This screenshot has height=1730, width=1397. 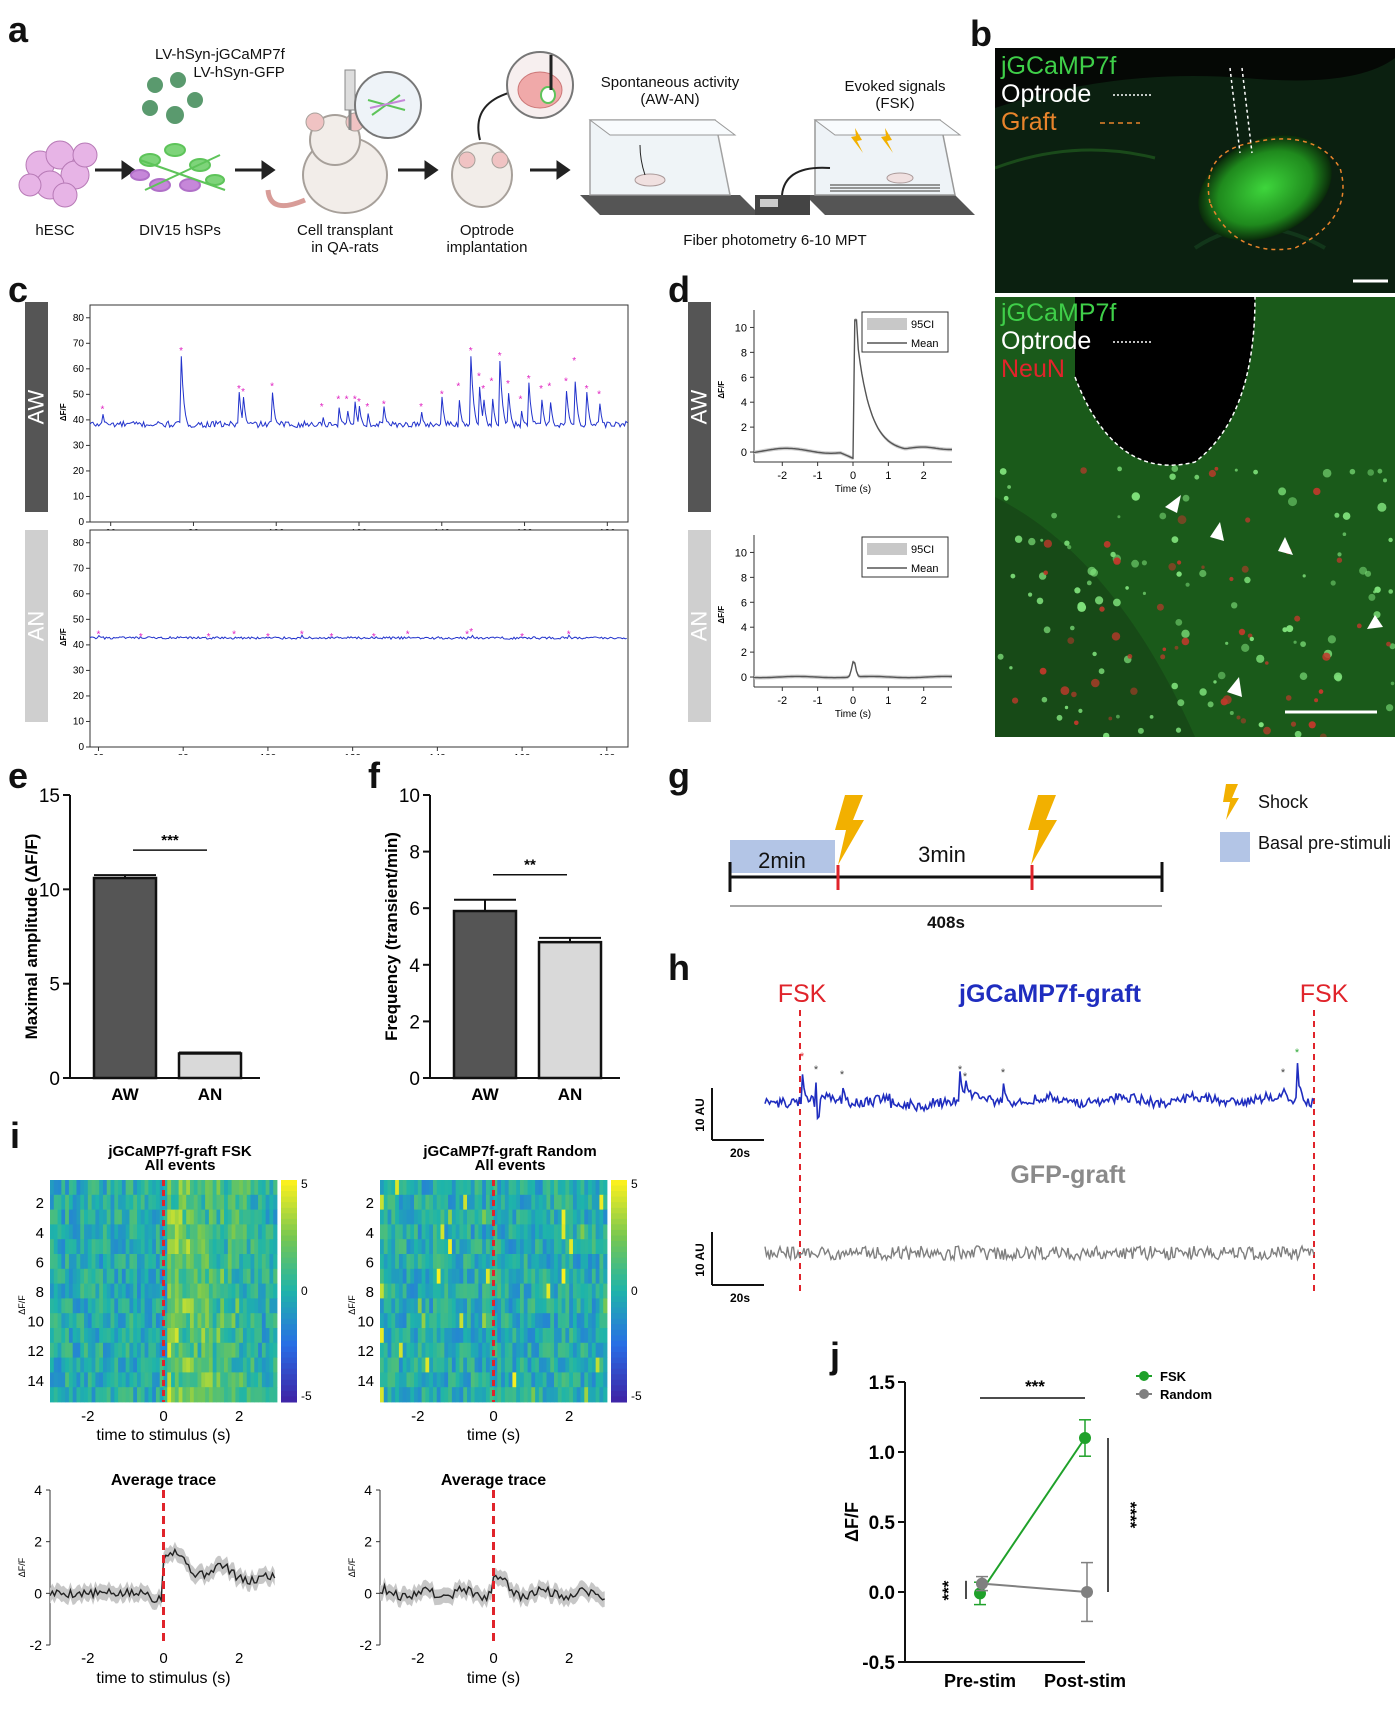 What do you see at coordinates (607, 529) in the screenshot?
I see `x-tick-label: 180` at bounding box center [607, 529].